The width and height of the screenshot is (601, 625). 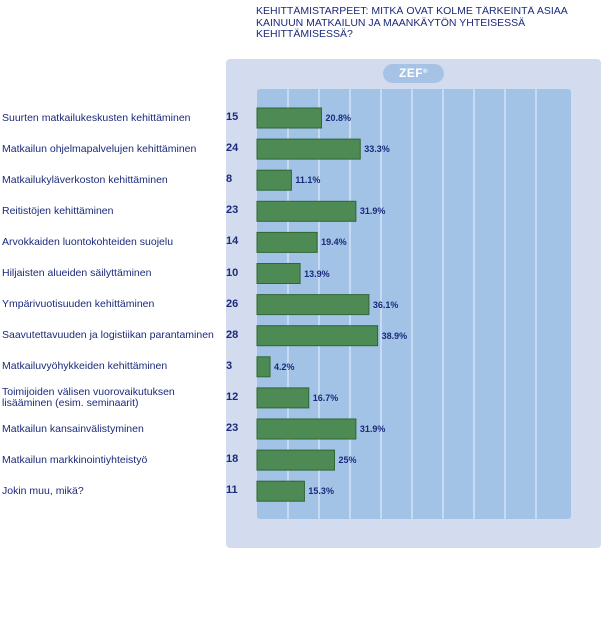 I want to click on category-label: Matkailuvyöhykkeiden kehittäminen, so click(x=85, y=366).